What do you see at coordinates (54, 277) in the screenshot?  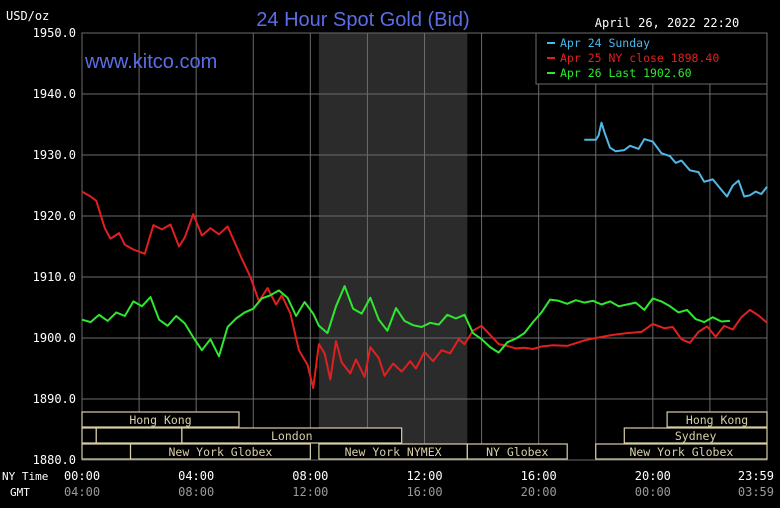 I see `y-tick-label: 1910.0` at bounding box center [54, 277].